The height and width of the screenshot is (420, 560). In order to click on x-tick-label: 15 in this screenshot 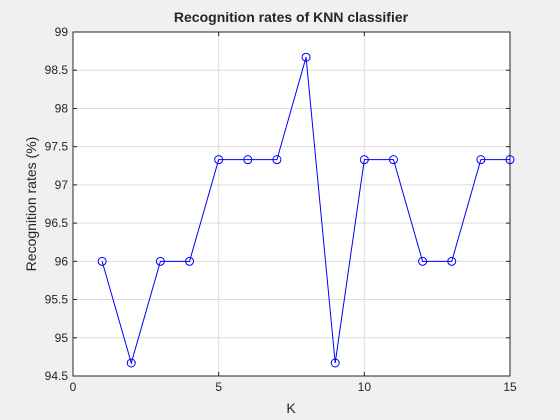, I will do `click(510, 387)`.